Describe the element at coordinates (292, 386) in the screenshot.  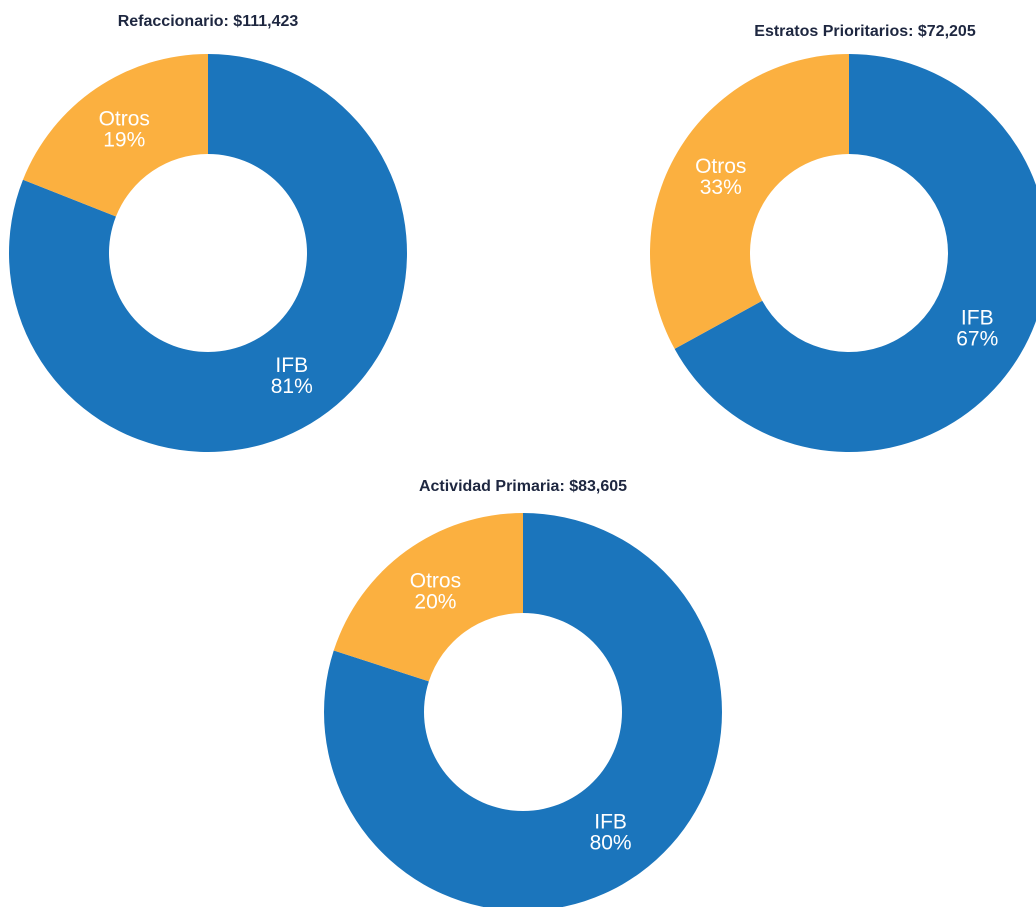
I see `slice-value: 81%` at that location.